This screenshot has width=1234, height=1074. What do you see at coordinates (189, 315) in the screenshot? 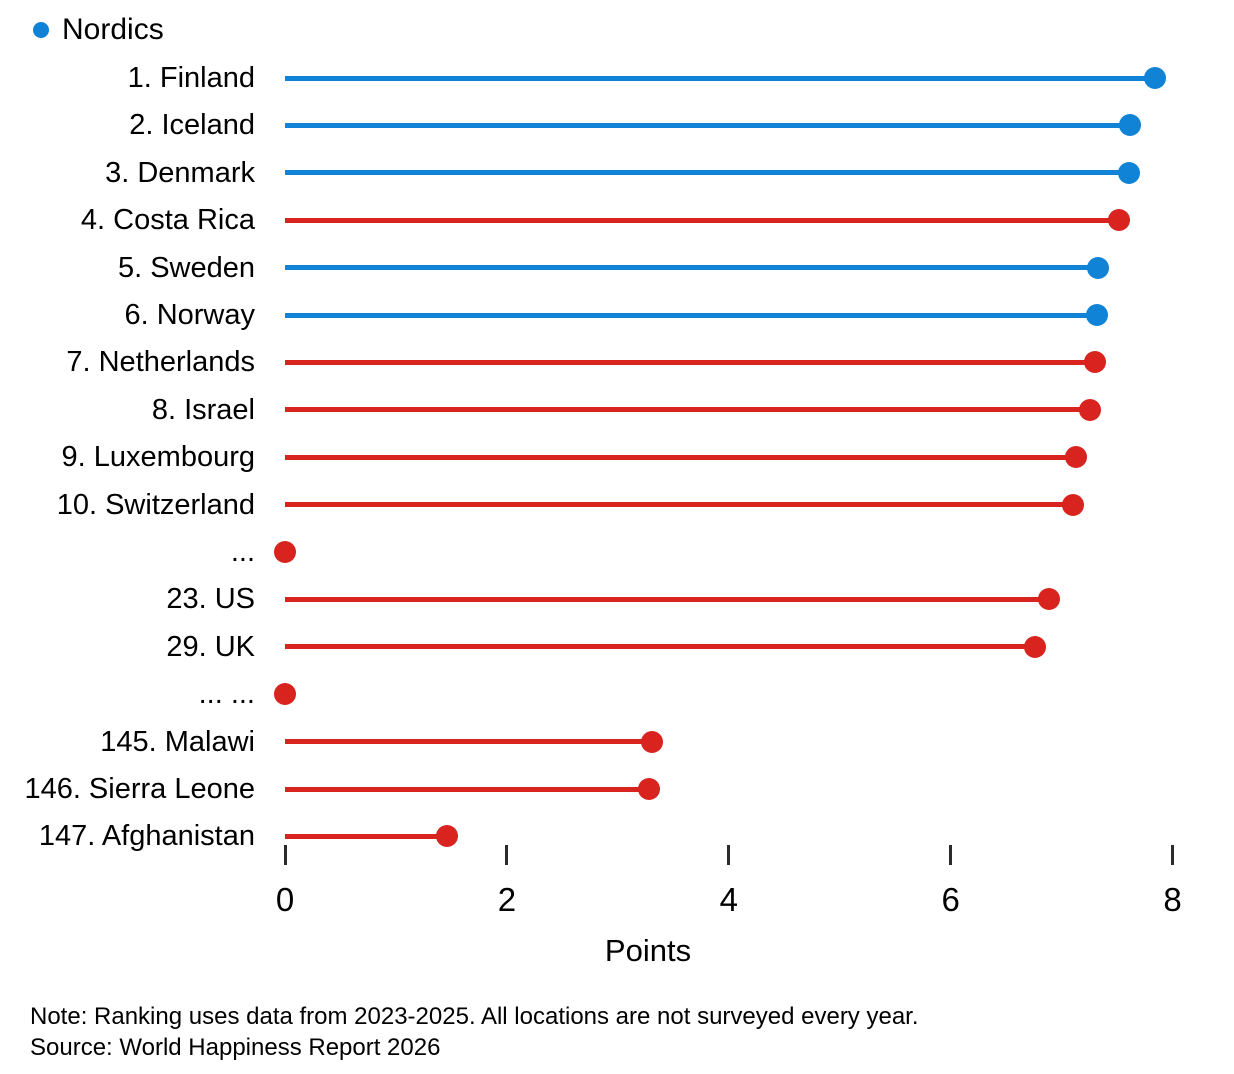
I see `row-label: 6. Norway` at bounding box center [189, 315].